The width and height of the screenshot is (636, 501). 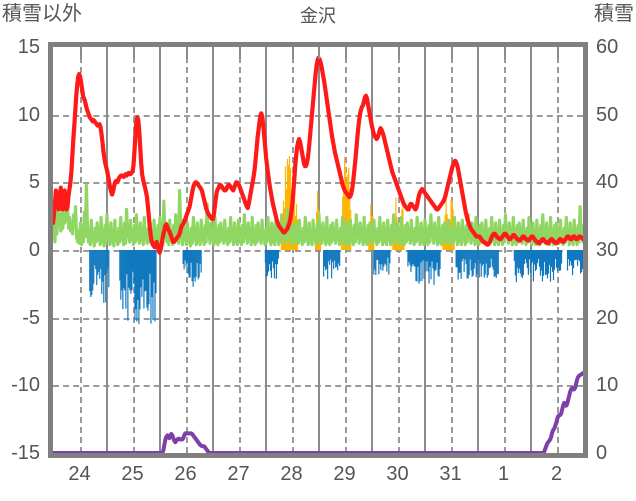 What do you see at coordinates (31, 317) in the screenshot?
I see `y-tick-left-4: -5` at bounding box center [31, 317].